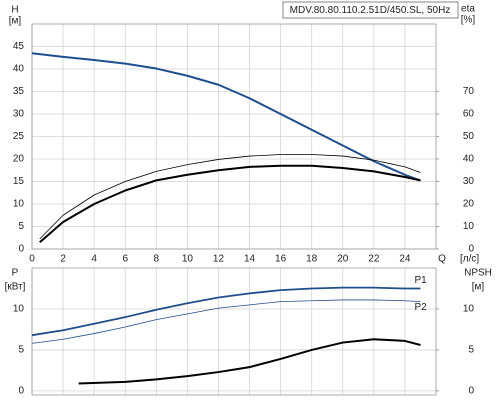 Image resolution: width=500 pixels, height=400 pixels. I want to click on y2-label: NPSH, so click(478, 273).